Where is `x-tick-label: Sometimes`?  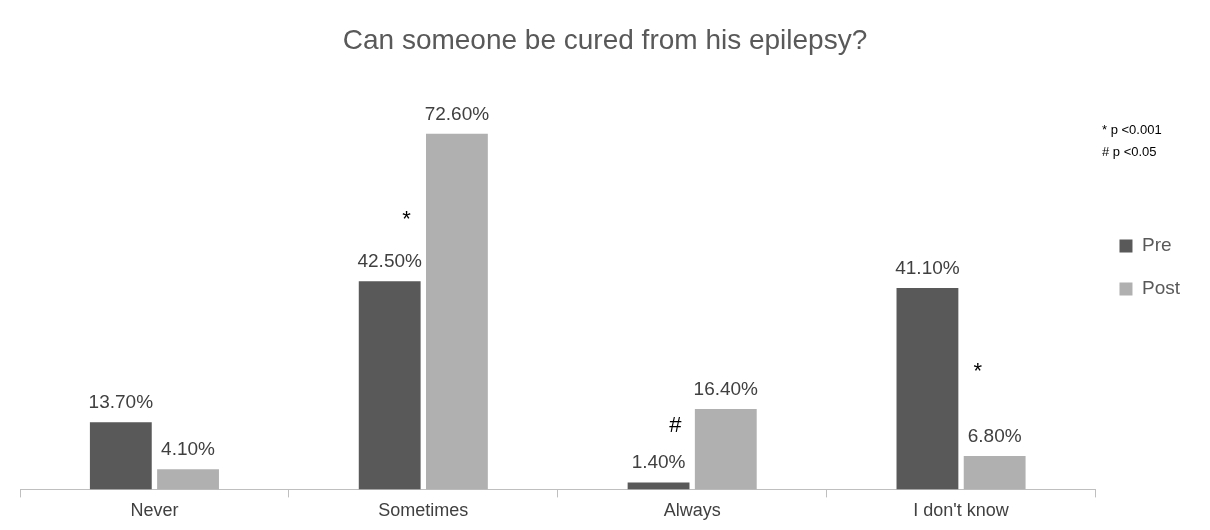 x-tick-label: Sometimes is located at coordinates (423, 510).